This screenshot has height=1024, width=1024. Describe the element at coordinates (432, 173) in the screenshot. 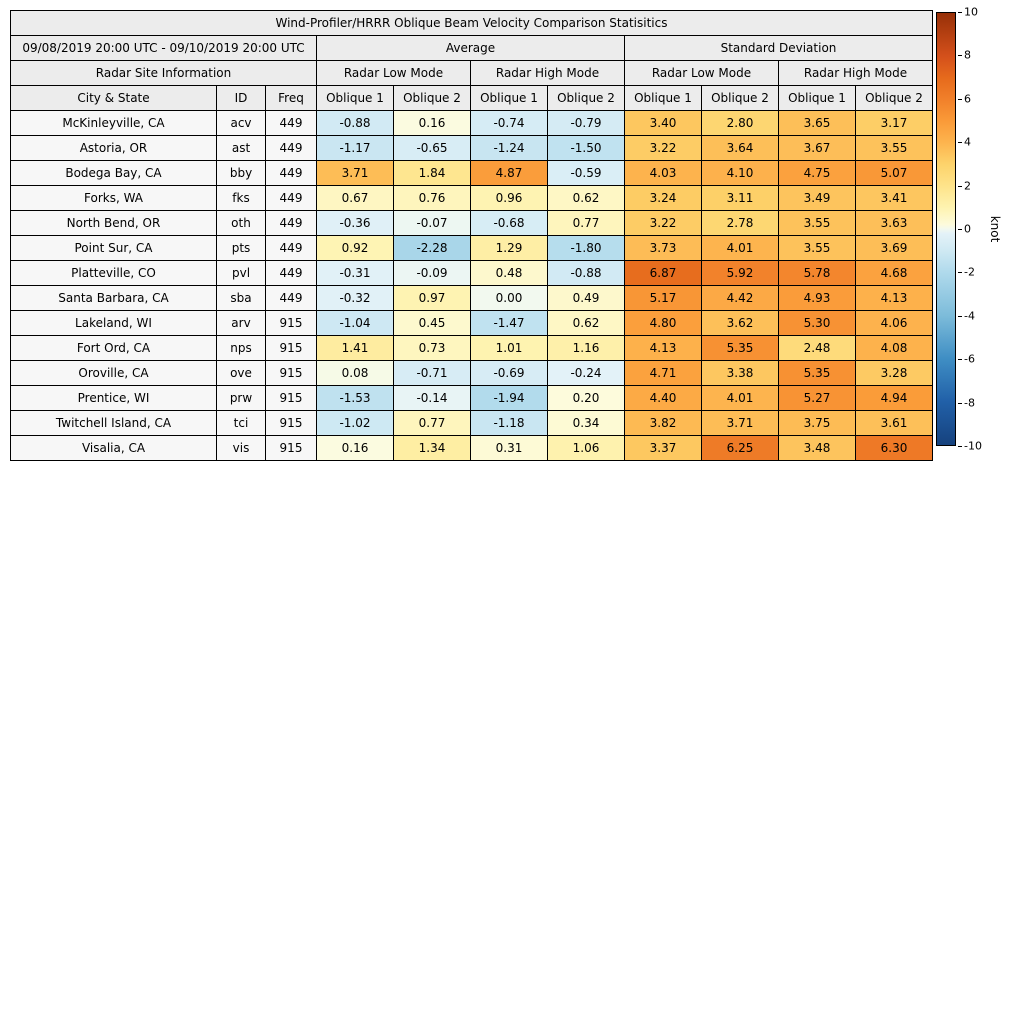

I see `value-cell: 1.84` at that location.